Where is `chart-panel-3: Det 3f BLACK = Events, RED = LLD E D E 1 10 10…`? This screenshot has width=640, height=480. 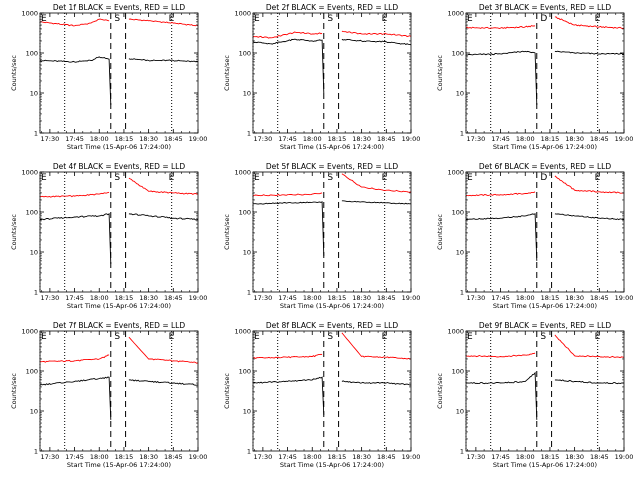
chart-panel-3: Det 3f BLACK = Events, RED = LLD E D E 1 10 10… is located at coordinates (534, 77).